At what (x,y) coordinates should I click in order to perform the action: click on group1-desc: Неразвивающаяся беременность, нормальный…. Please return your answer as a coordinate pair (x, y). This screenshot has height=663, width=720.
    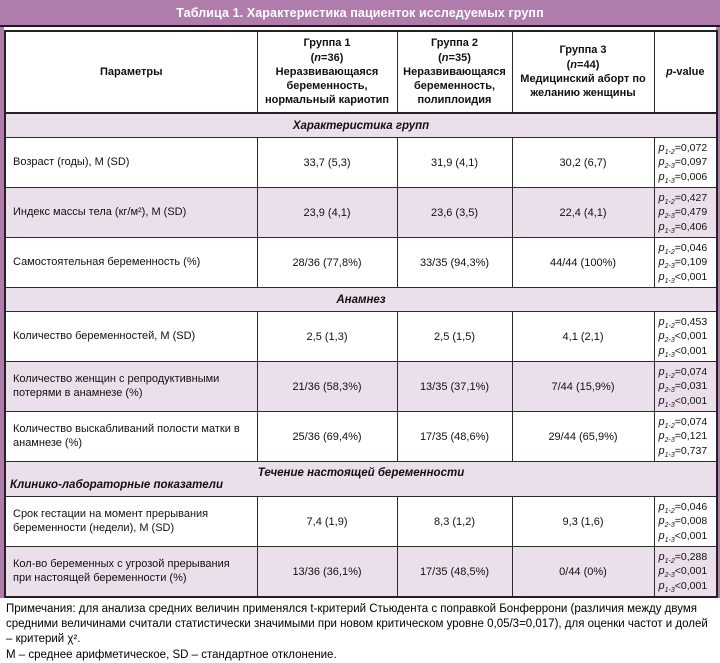
    Looking at the image, I should click on (327, 86).